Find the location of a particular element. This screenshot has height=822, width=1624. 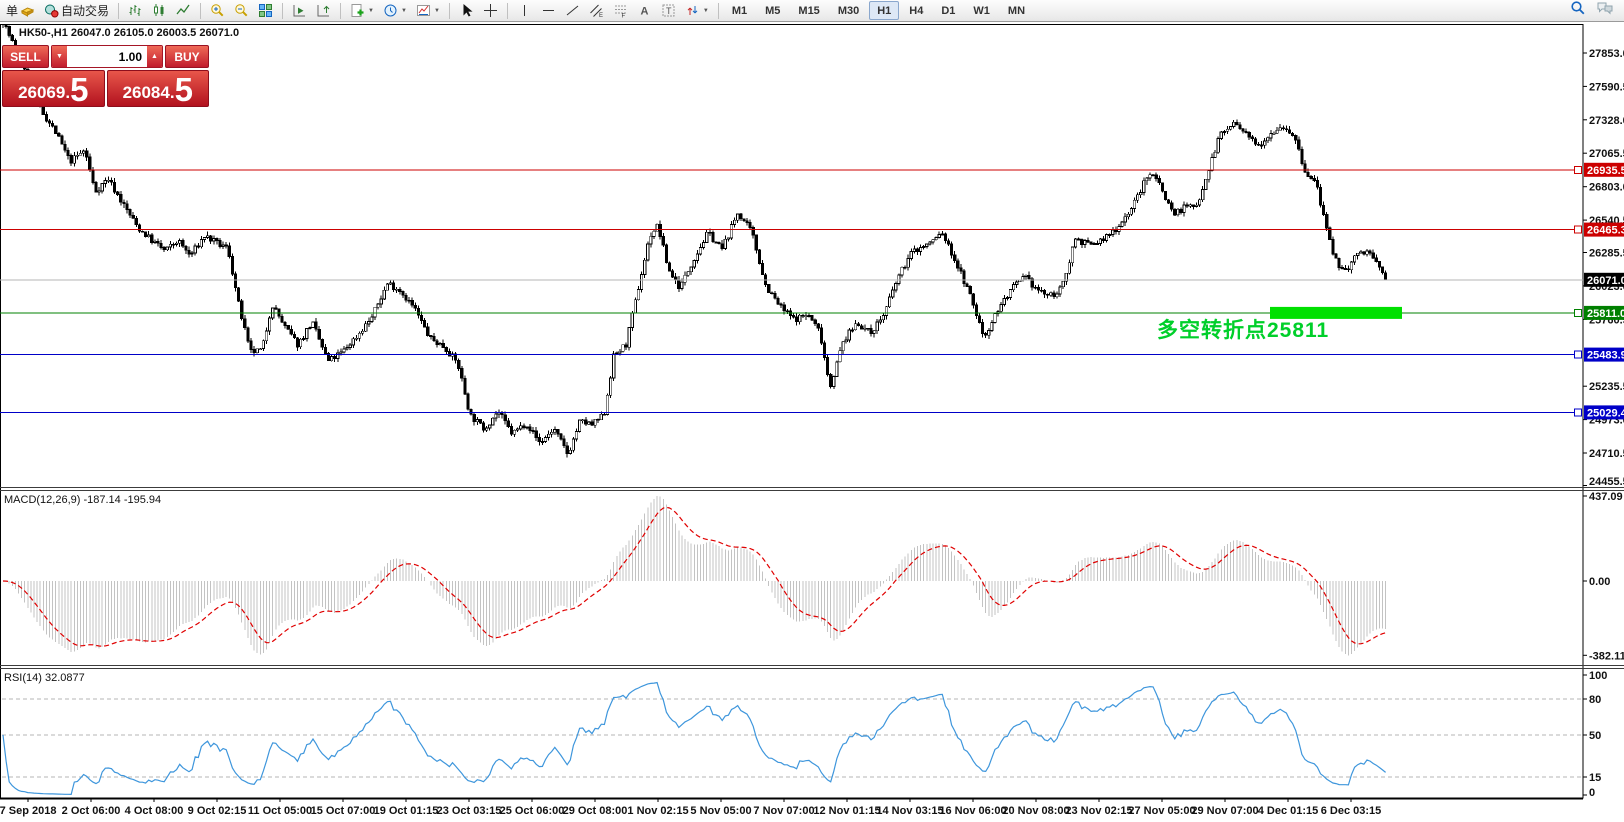

rsi-tick-label: 100 is located at coordinates (1598, 676).